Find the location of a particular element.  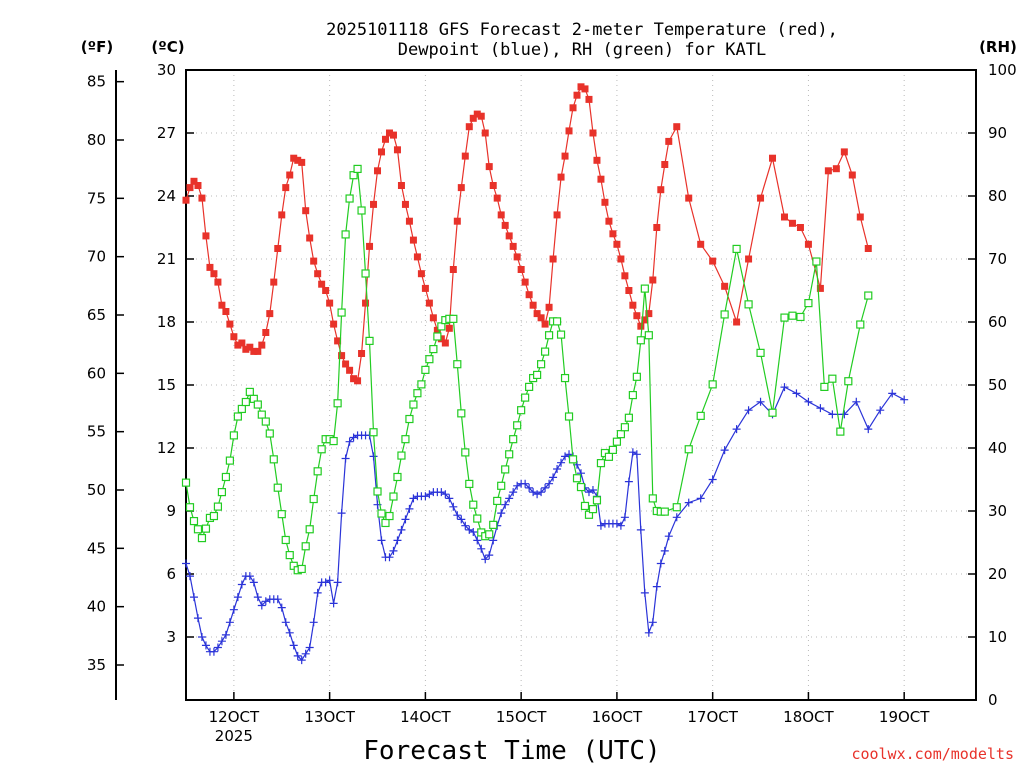

rh-tick-label: 60 is located at coordinates (997, 322).